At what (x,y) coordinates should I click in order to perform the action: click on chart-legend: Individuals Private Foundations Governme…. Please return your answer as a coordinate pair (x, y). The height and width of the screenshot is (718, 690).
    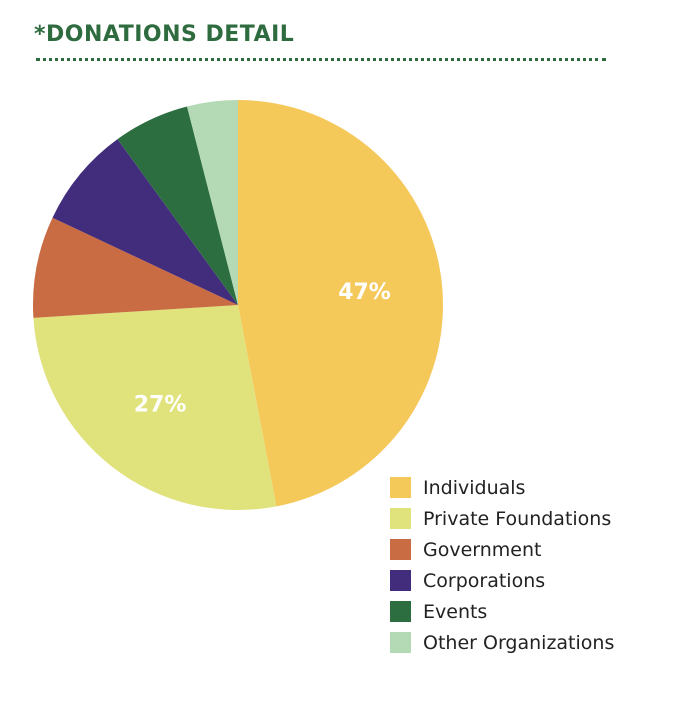
    Looking at the image, I should click on (502, 565).